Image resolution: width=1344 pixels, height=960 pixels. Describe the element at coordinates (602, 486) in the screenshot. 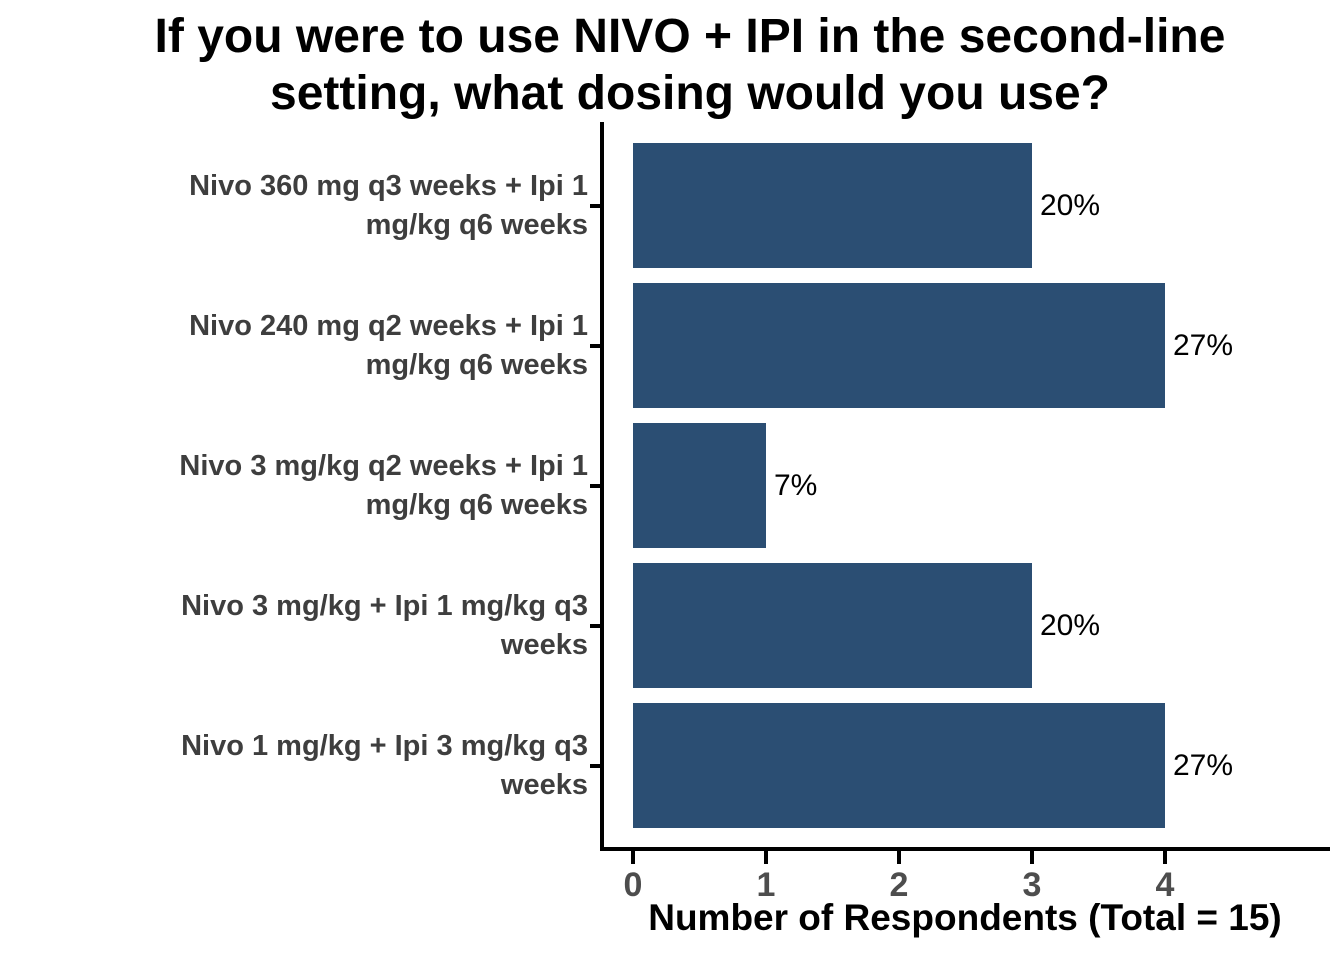

I see `y-axis-line` at that location.